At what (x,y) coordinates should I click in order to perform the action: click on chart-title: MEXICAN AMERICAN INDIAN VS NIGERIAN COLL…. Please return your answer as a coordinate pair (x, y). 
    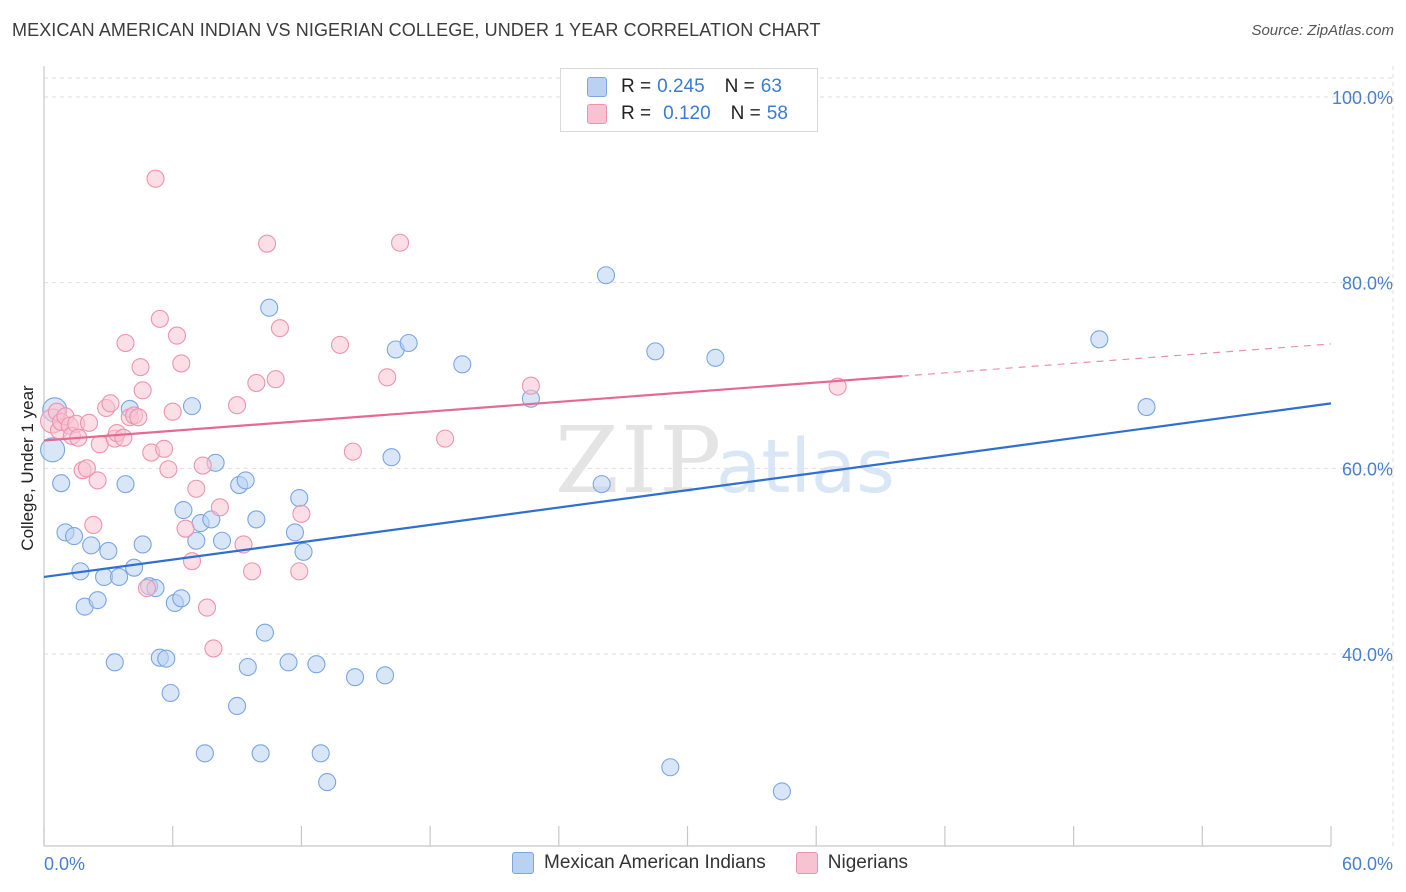
    Looking at the image, I should click on (416, 30).